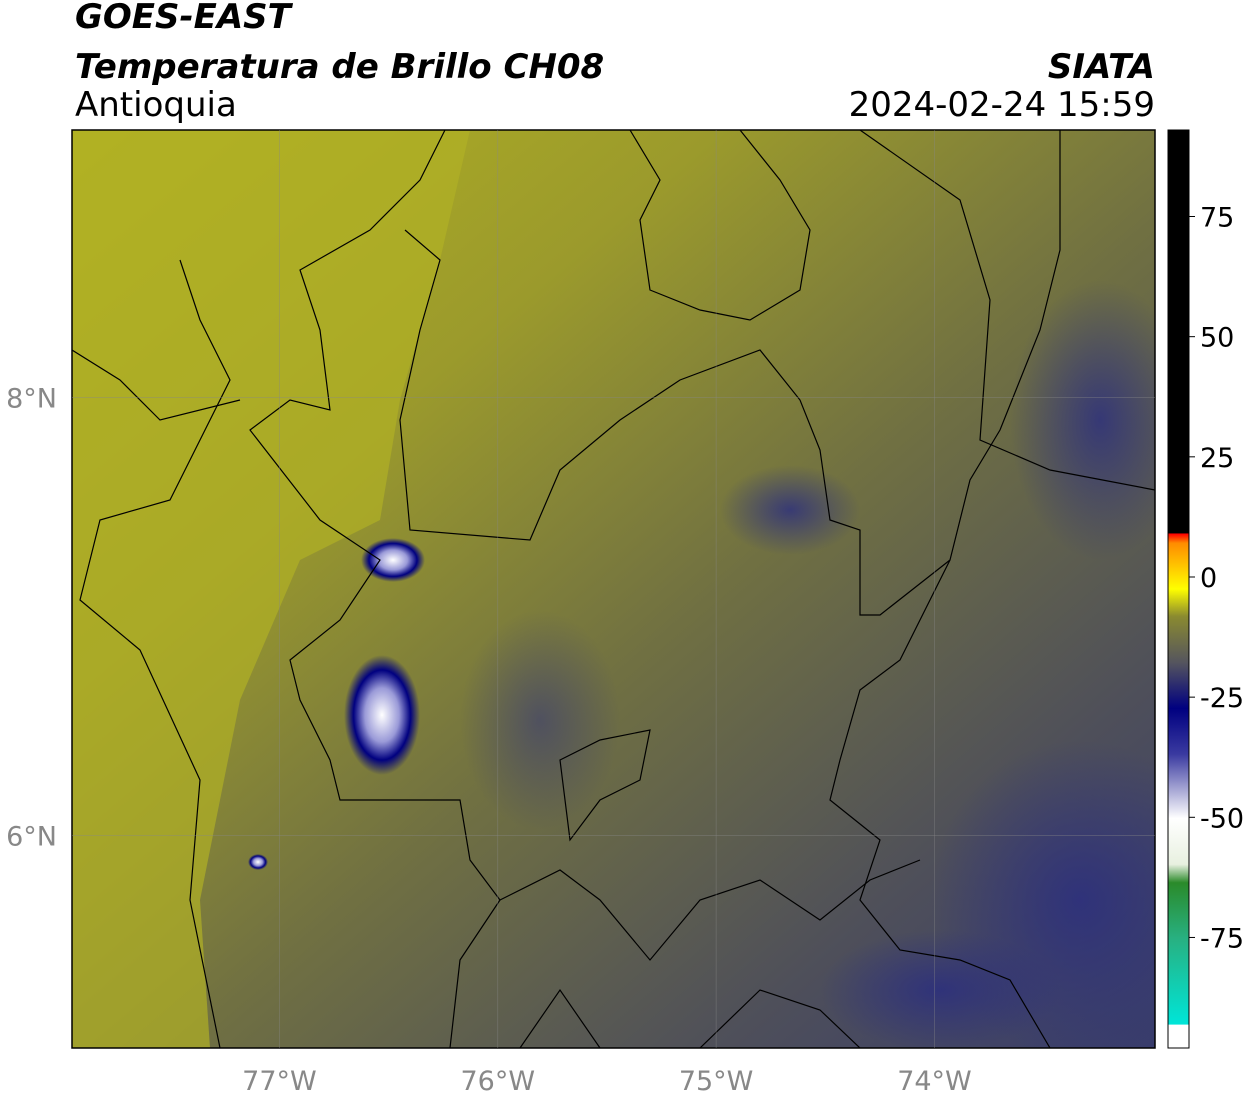 Image resolution: width=1252 pixels, height=1103 pixels. I want to click on colorbar-tick-label: 50, so click(1217, 338).